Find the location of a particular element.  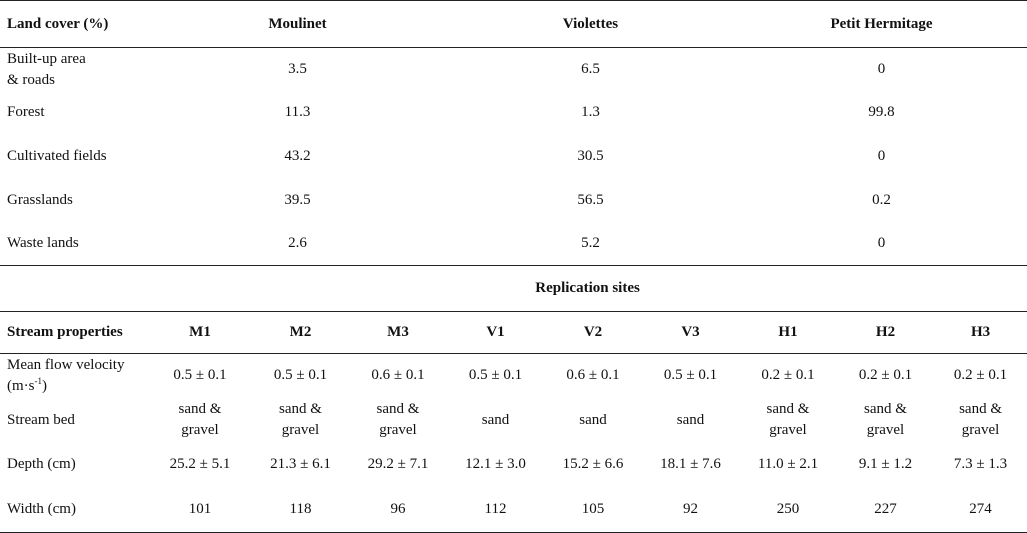

row-label: Depth (cm) is located at coordinates (41, 464).